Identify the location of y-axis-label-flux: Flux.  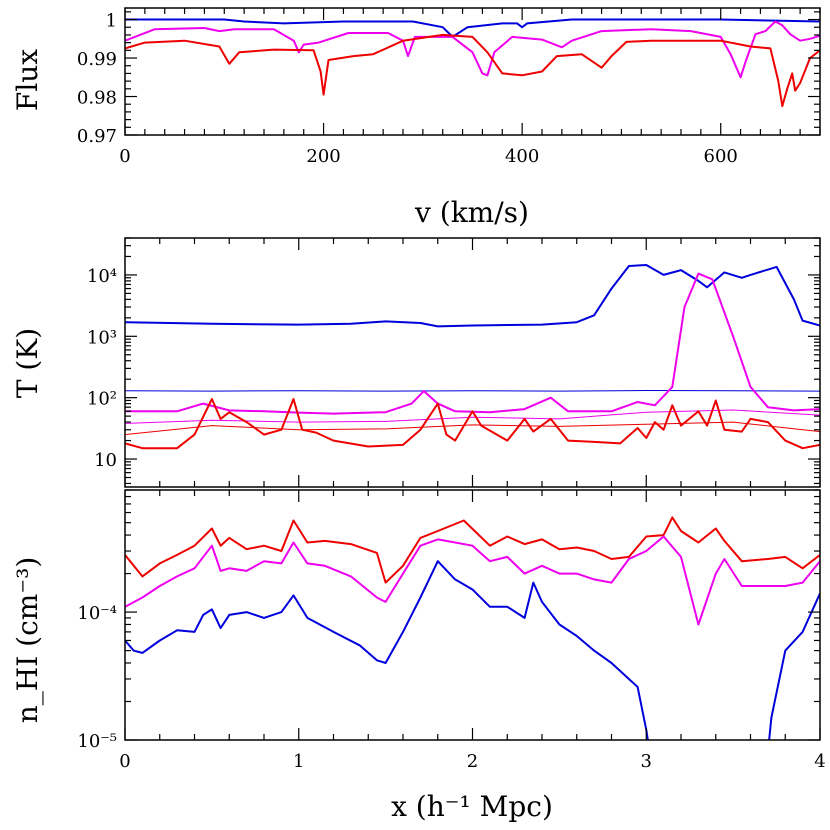
(27, 80).